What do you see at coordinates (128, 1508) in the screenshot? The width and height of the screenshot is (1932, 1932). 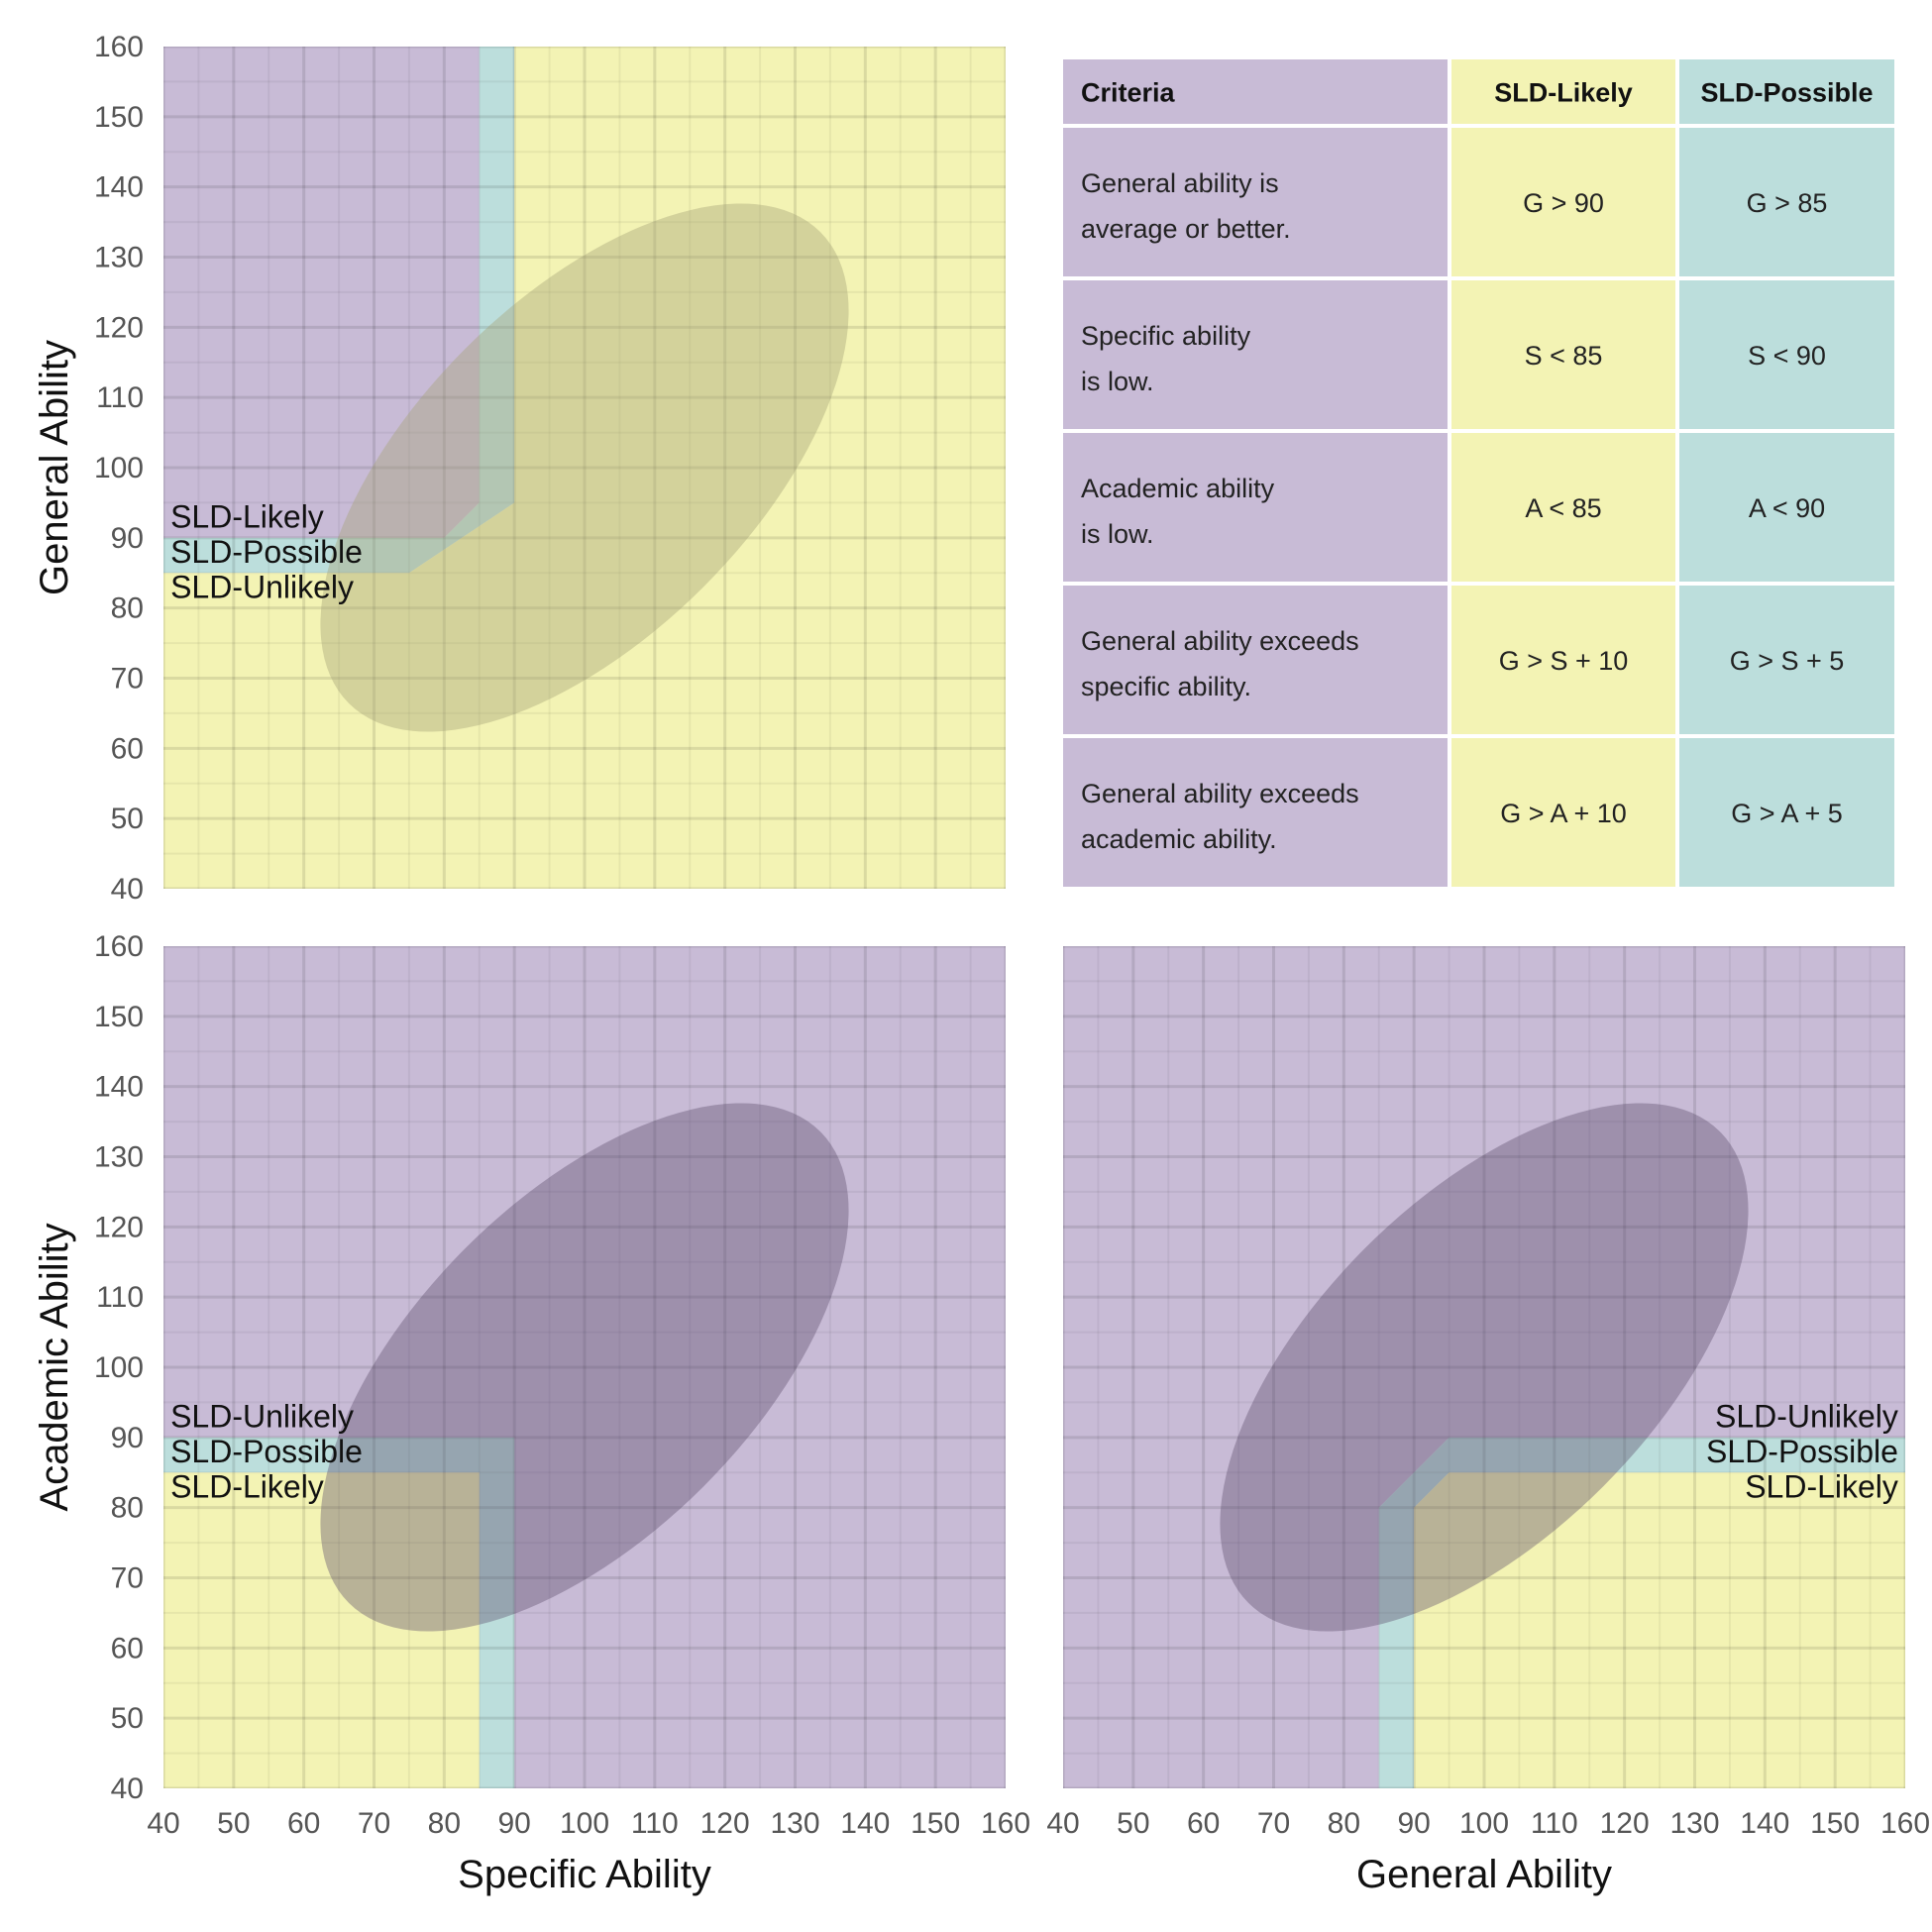 I see `y-tick-label: 80` at bounding box center [128, 1508].